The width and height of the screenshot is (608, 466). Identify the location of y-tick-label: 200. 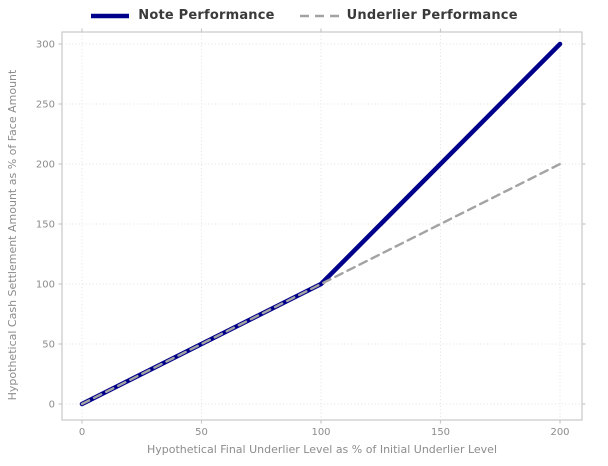
(45, 165).